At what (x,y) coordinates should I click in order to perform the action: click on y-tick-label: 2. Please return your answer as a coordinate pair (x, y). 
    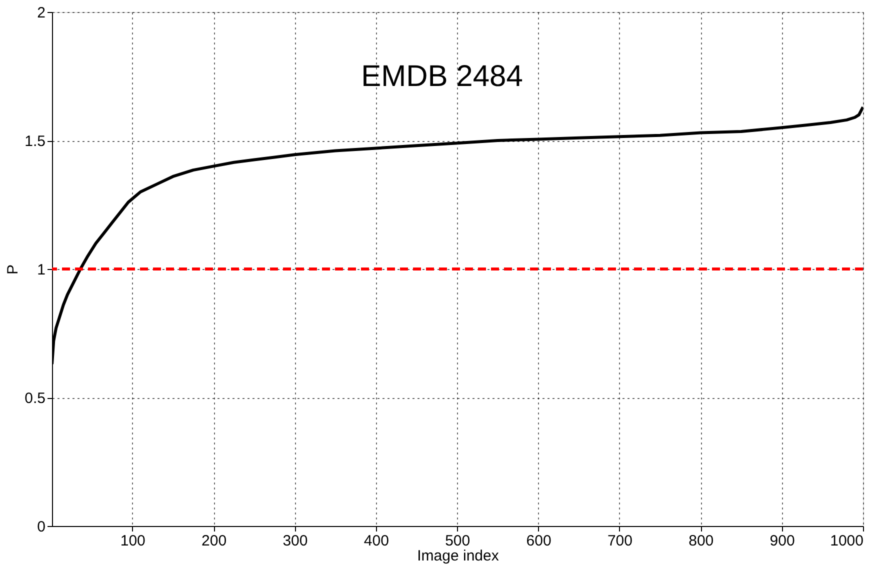
    Looking at the image, I should click on (41, 13).